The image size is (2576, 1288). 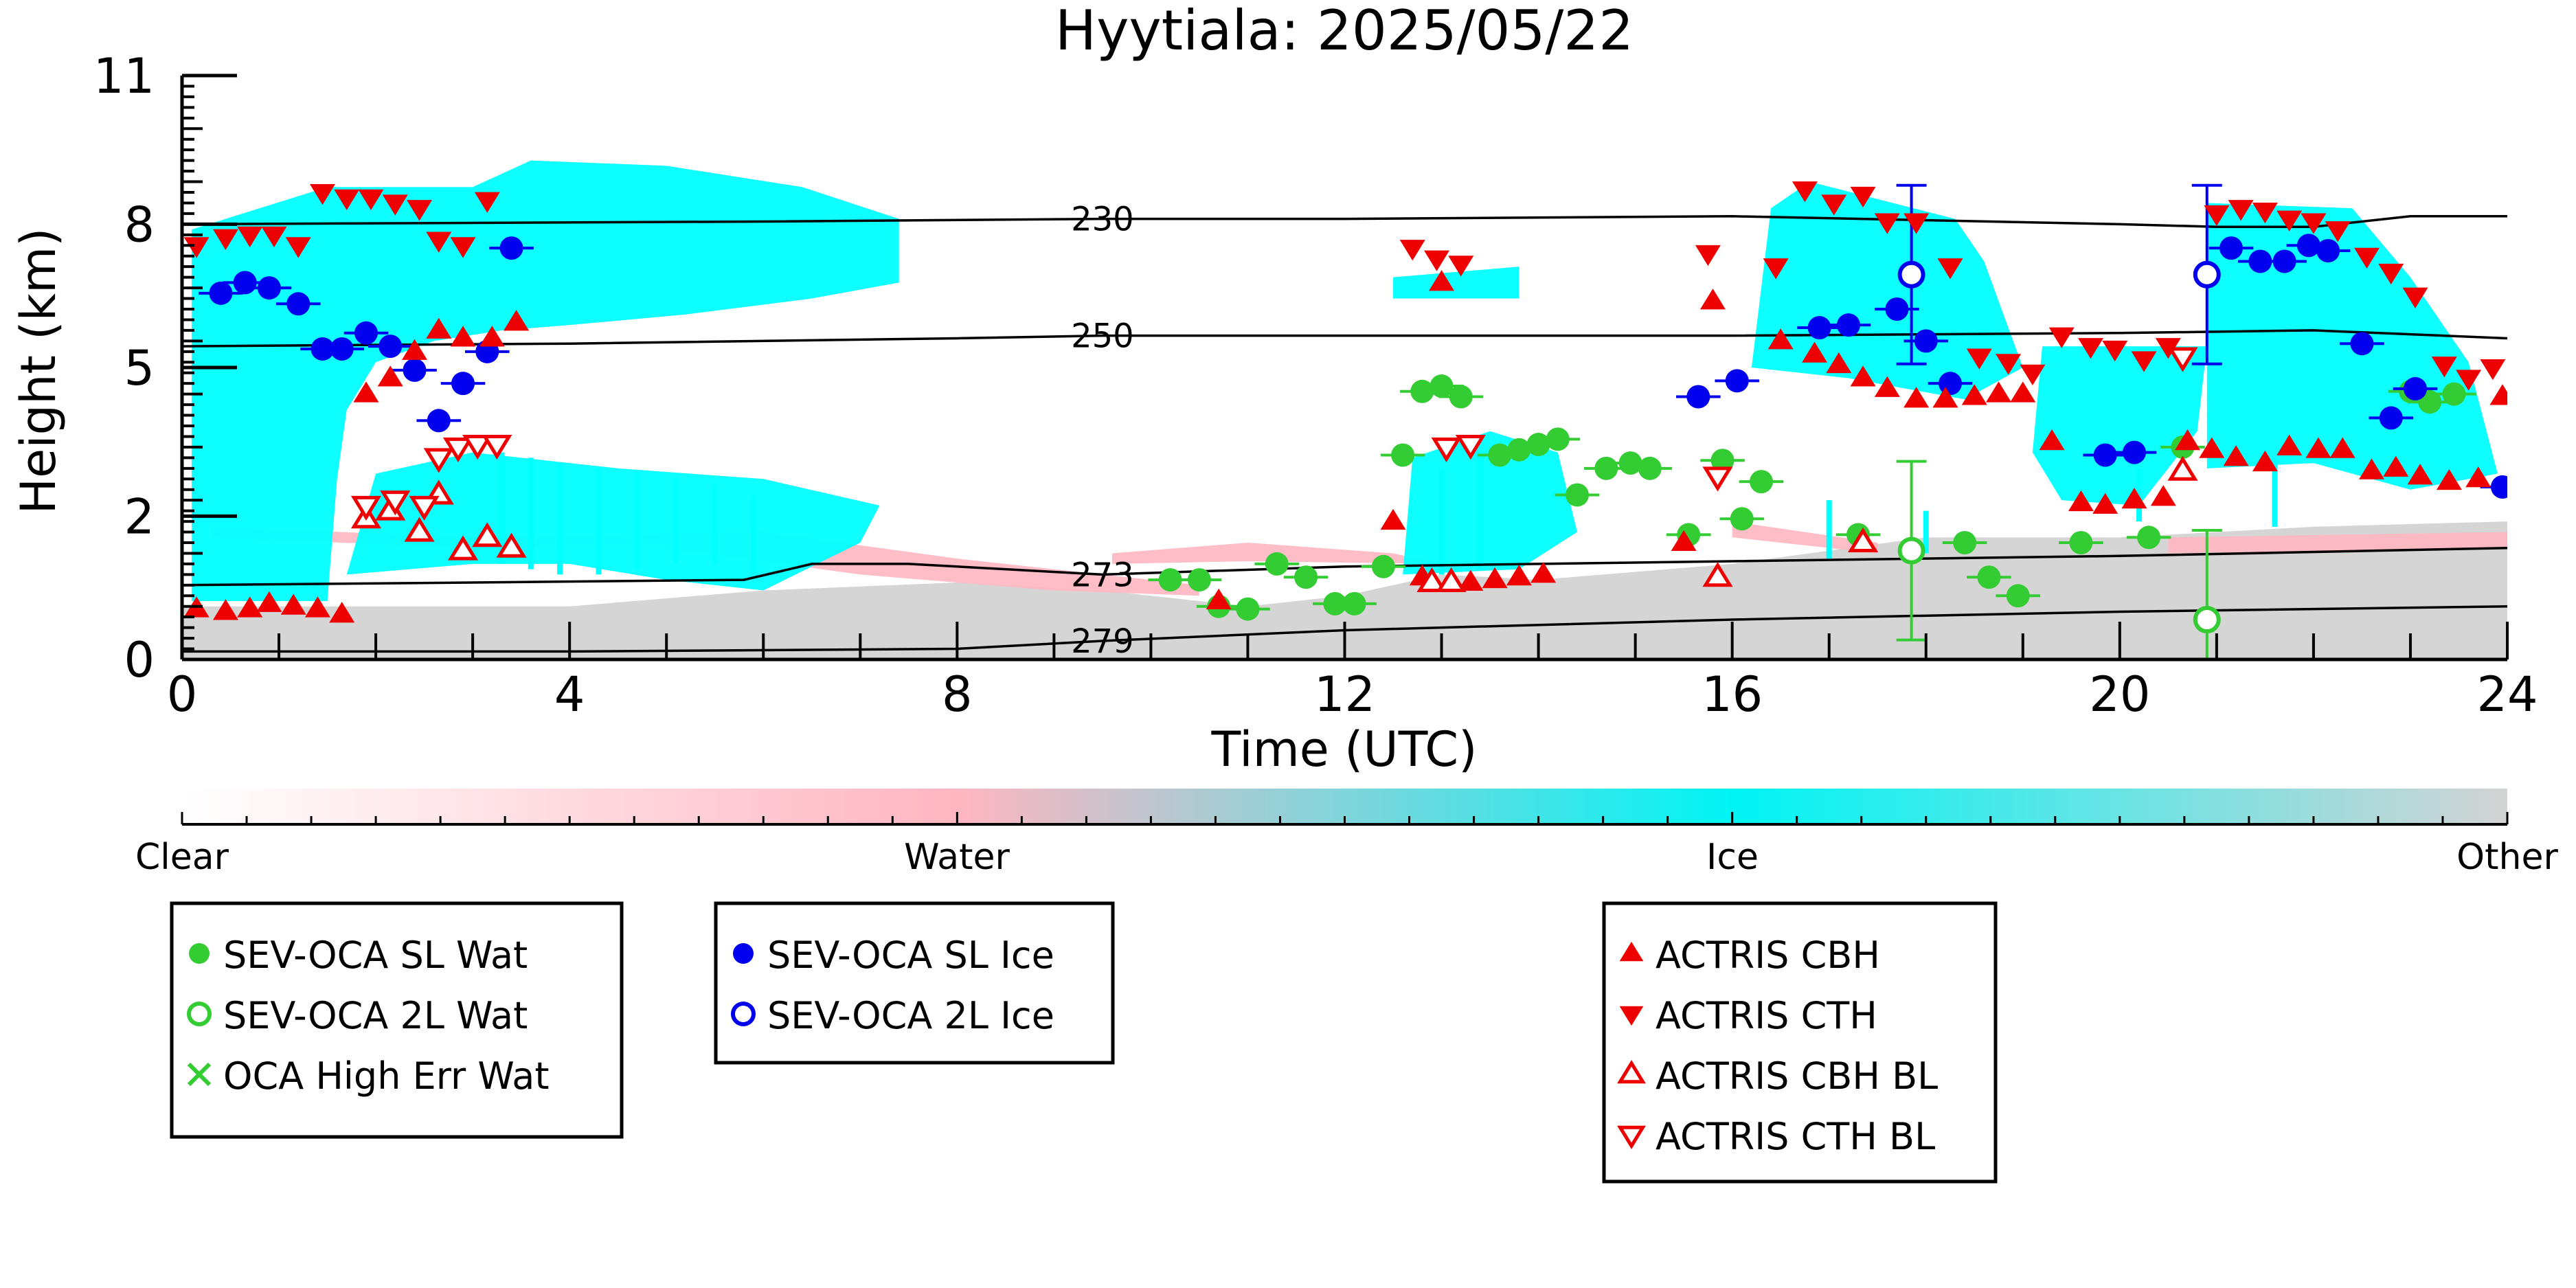 I want to click on y-tick-label: 5, so click(x=139, y=368).